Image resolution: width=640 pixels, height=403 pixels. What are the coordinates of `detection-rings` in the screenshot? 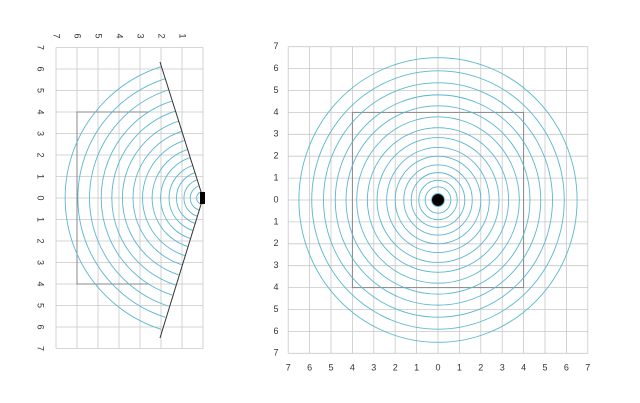 It's located at (133, 198).